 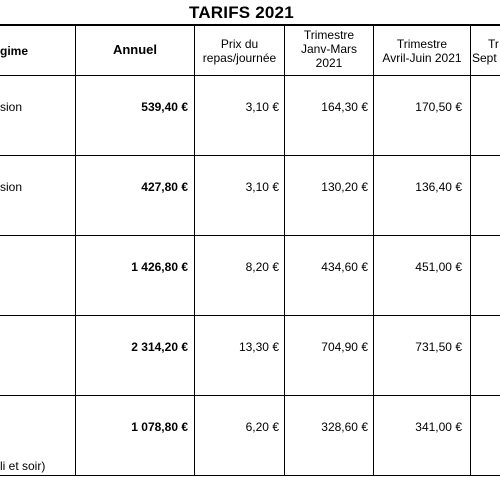 What do you see at coordinates (438, 347) in the screenshot?
I see `row-4-t2: 731,50 €` at bounding box center [438, 347].